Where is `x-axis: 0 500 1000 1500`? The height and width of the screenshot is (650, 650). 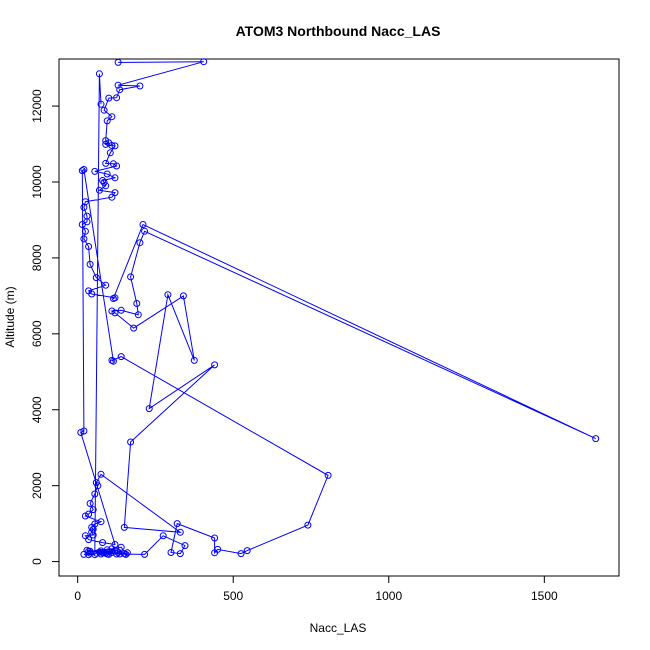
x-axis: 0 500 1000 1500 is located at coordinates (316, 589).